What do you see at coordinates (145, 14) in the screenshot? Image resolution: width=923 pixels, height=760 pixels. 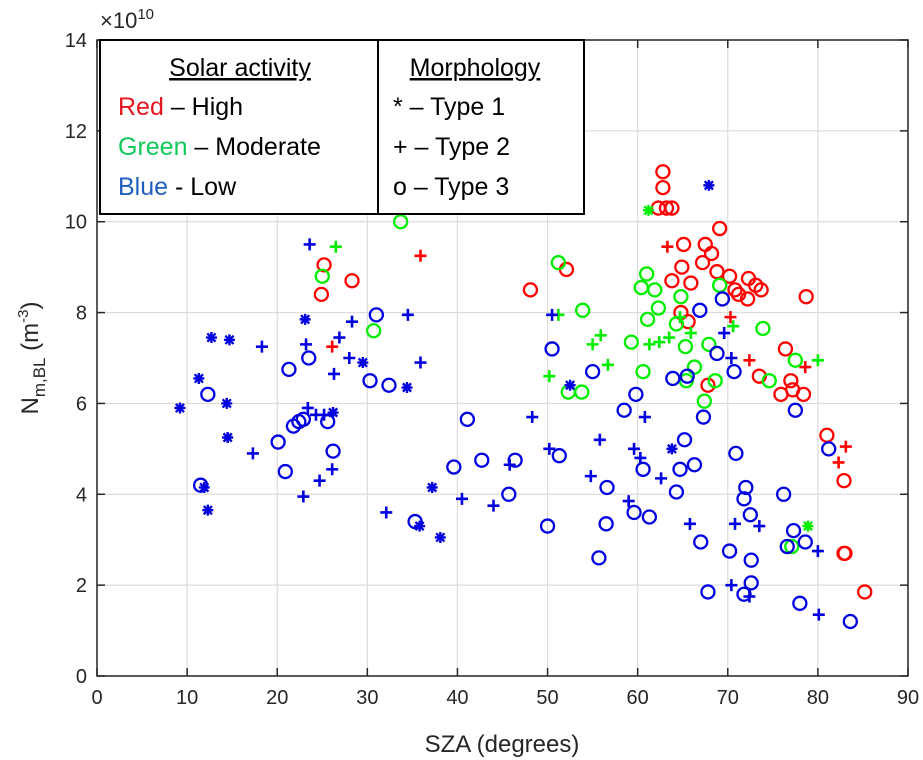 I see `y-exponent-power: 10` at bounding box center [145, 14].